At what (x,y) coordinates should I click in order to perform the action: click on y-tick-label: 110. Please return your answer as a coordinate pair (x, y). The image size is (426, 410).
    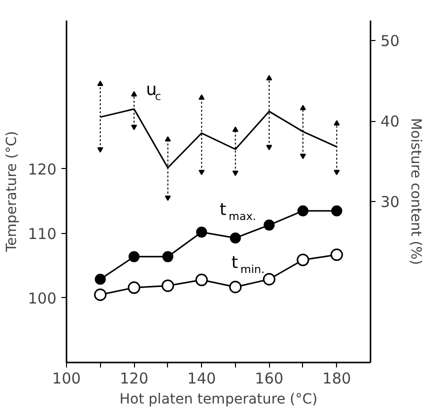
    Looking at the image, I should click on (42, 233).